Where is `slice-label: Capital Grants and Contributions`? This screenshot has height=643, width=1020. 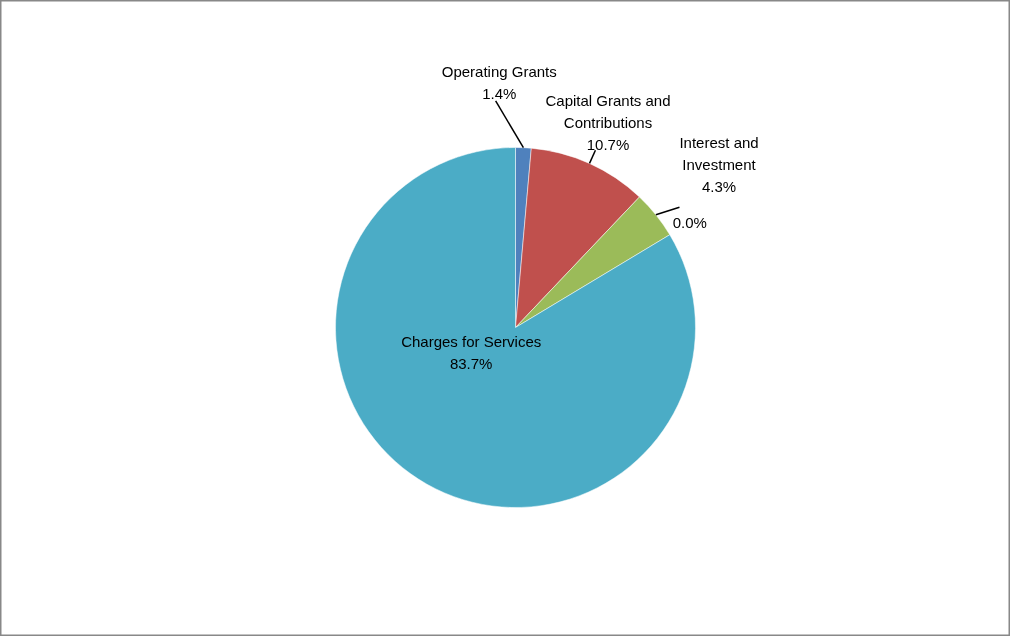
slice-label: Capital Grants and Contributions is located at coordinates (608, 111).